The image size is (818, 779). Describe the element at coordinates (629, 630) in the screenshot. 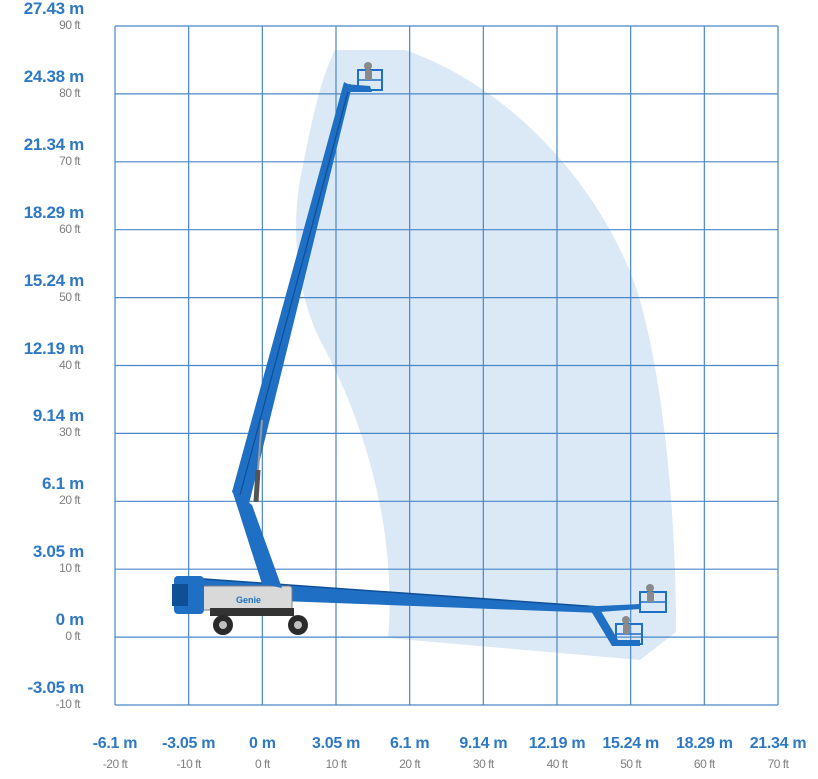

I see `lower-basket` at that location.